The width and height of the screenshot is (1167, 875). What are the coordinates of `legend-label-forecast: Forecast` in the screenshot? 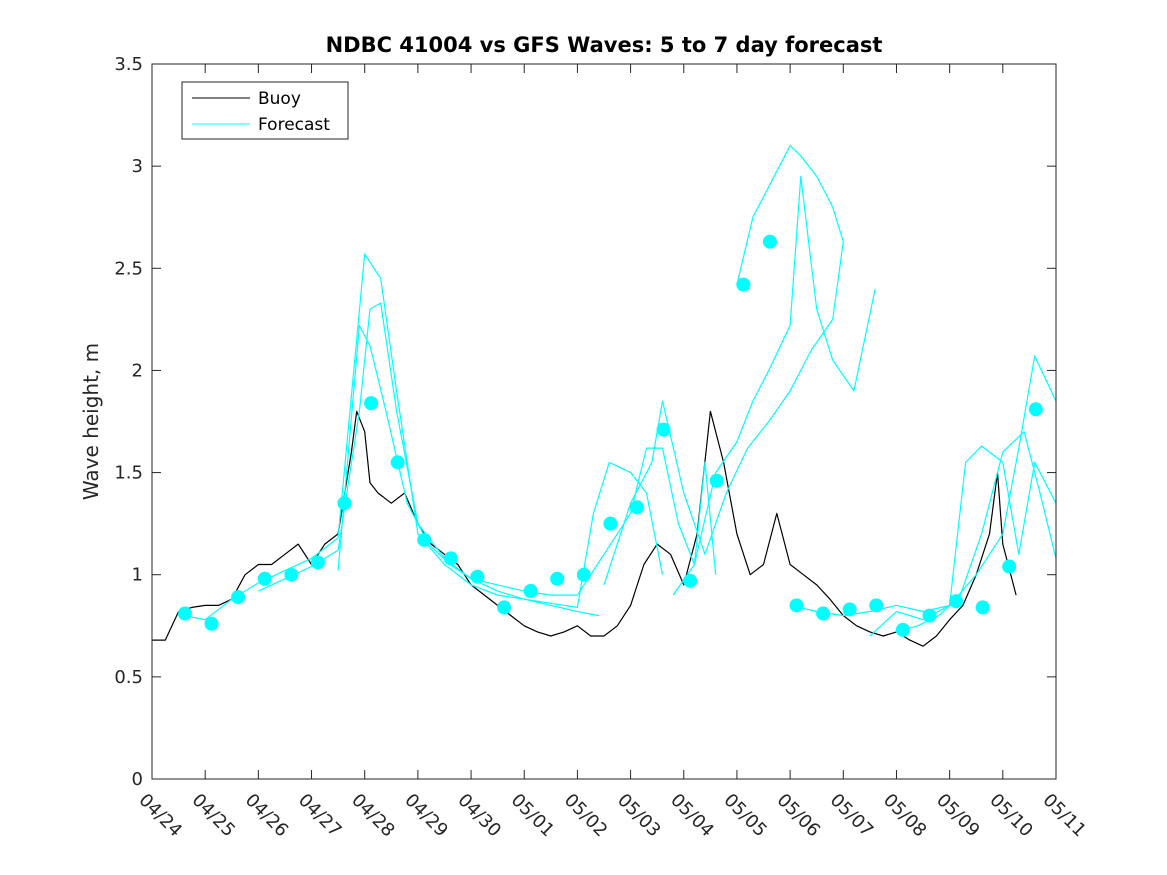 It's located at (294, 125).